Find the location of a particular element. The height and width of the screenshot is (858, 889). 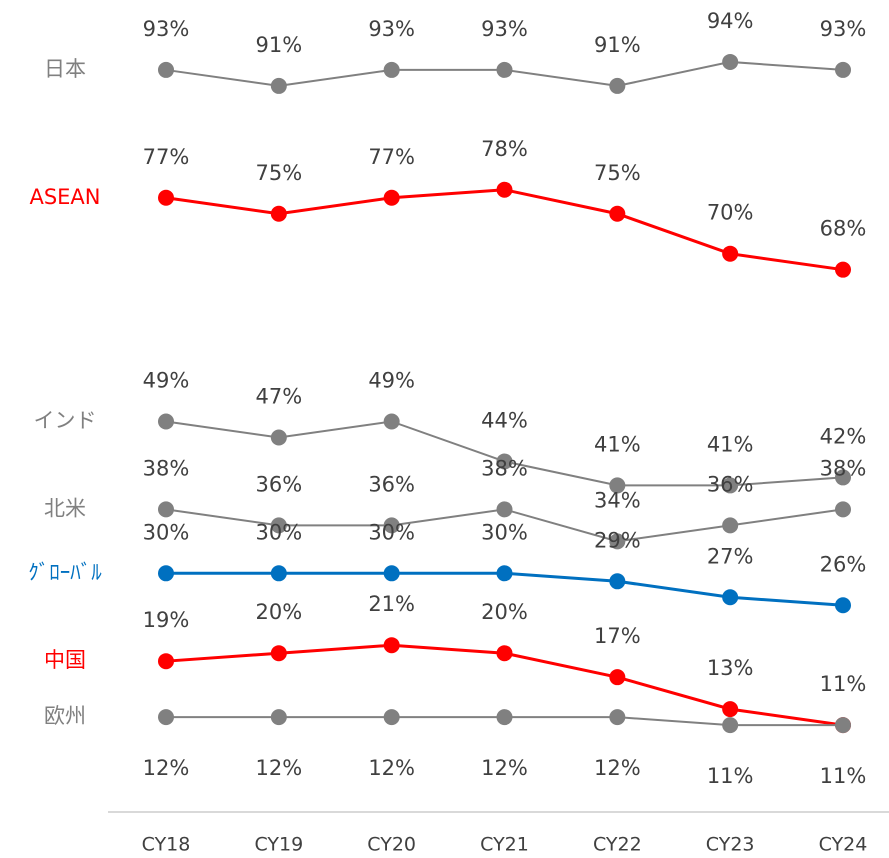

series-label: ASEAN is located at coordinates (64, 197).